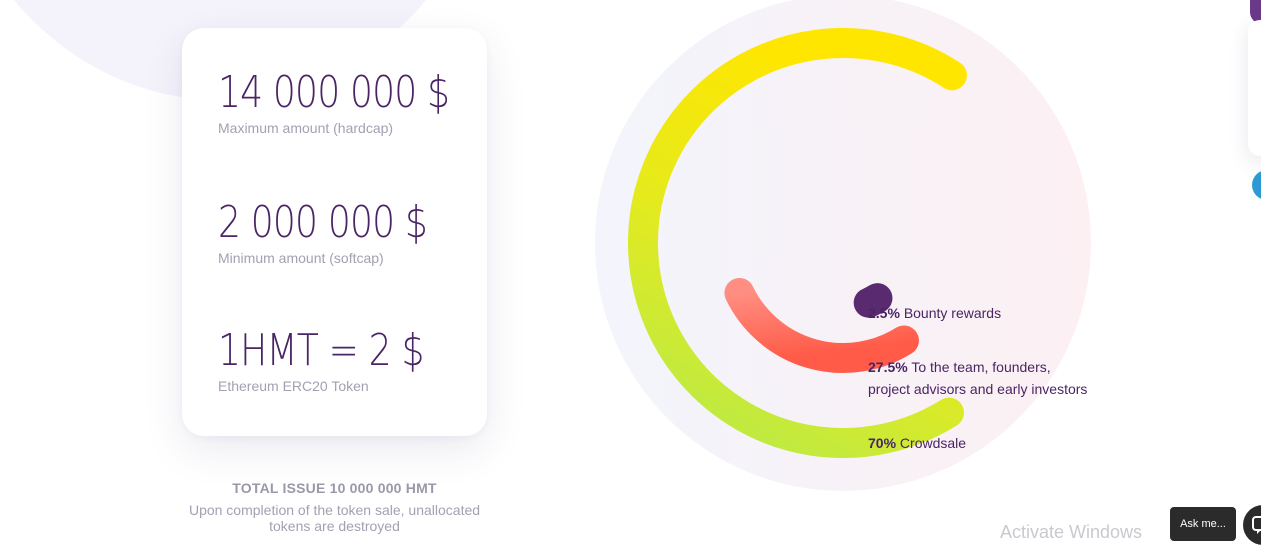 Image resolution: width=1261 pixels, height=545 pixels. What do you see at coordinates (888, 367) in the screenshot?
I see `legend-team-percent: 27.5%` at bounding box center [888, 367].